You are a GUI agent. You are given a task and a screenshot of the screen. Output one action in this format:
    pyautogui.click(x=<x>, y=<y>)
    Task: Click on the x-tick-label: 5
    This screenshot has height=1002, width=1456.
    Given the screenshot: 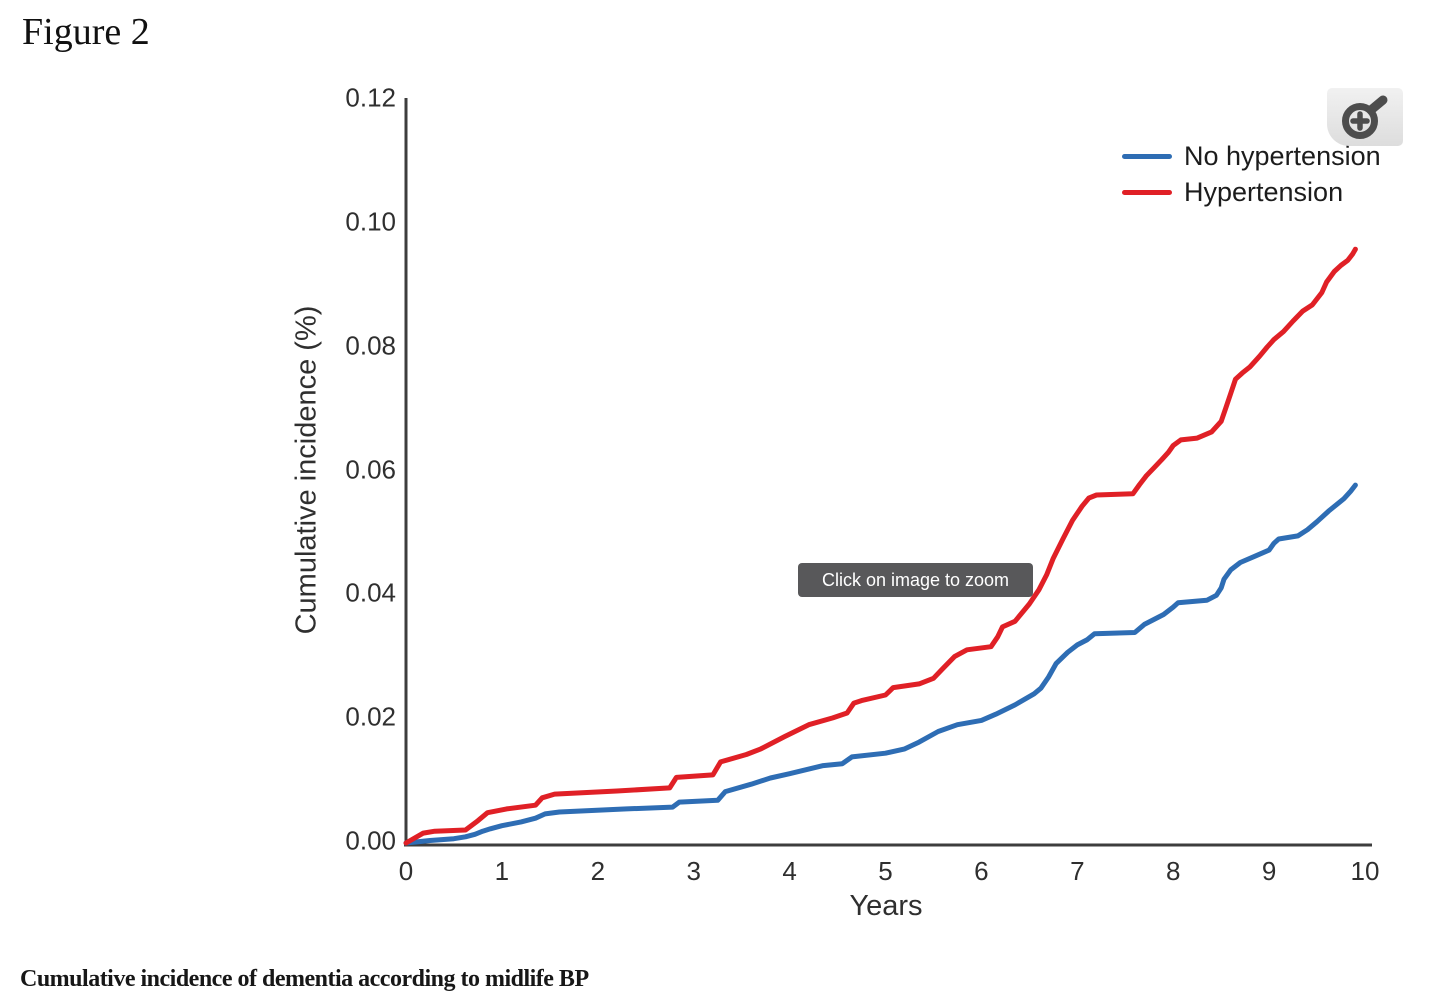 What is the action you would take?
    pyautogui.click(x=885, y=871)
    